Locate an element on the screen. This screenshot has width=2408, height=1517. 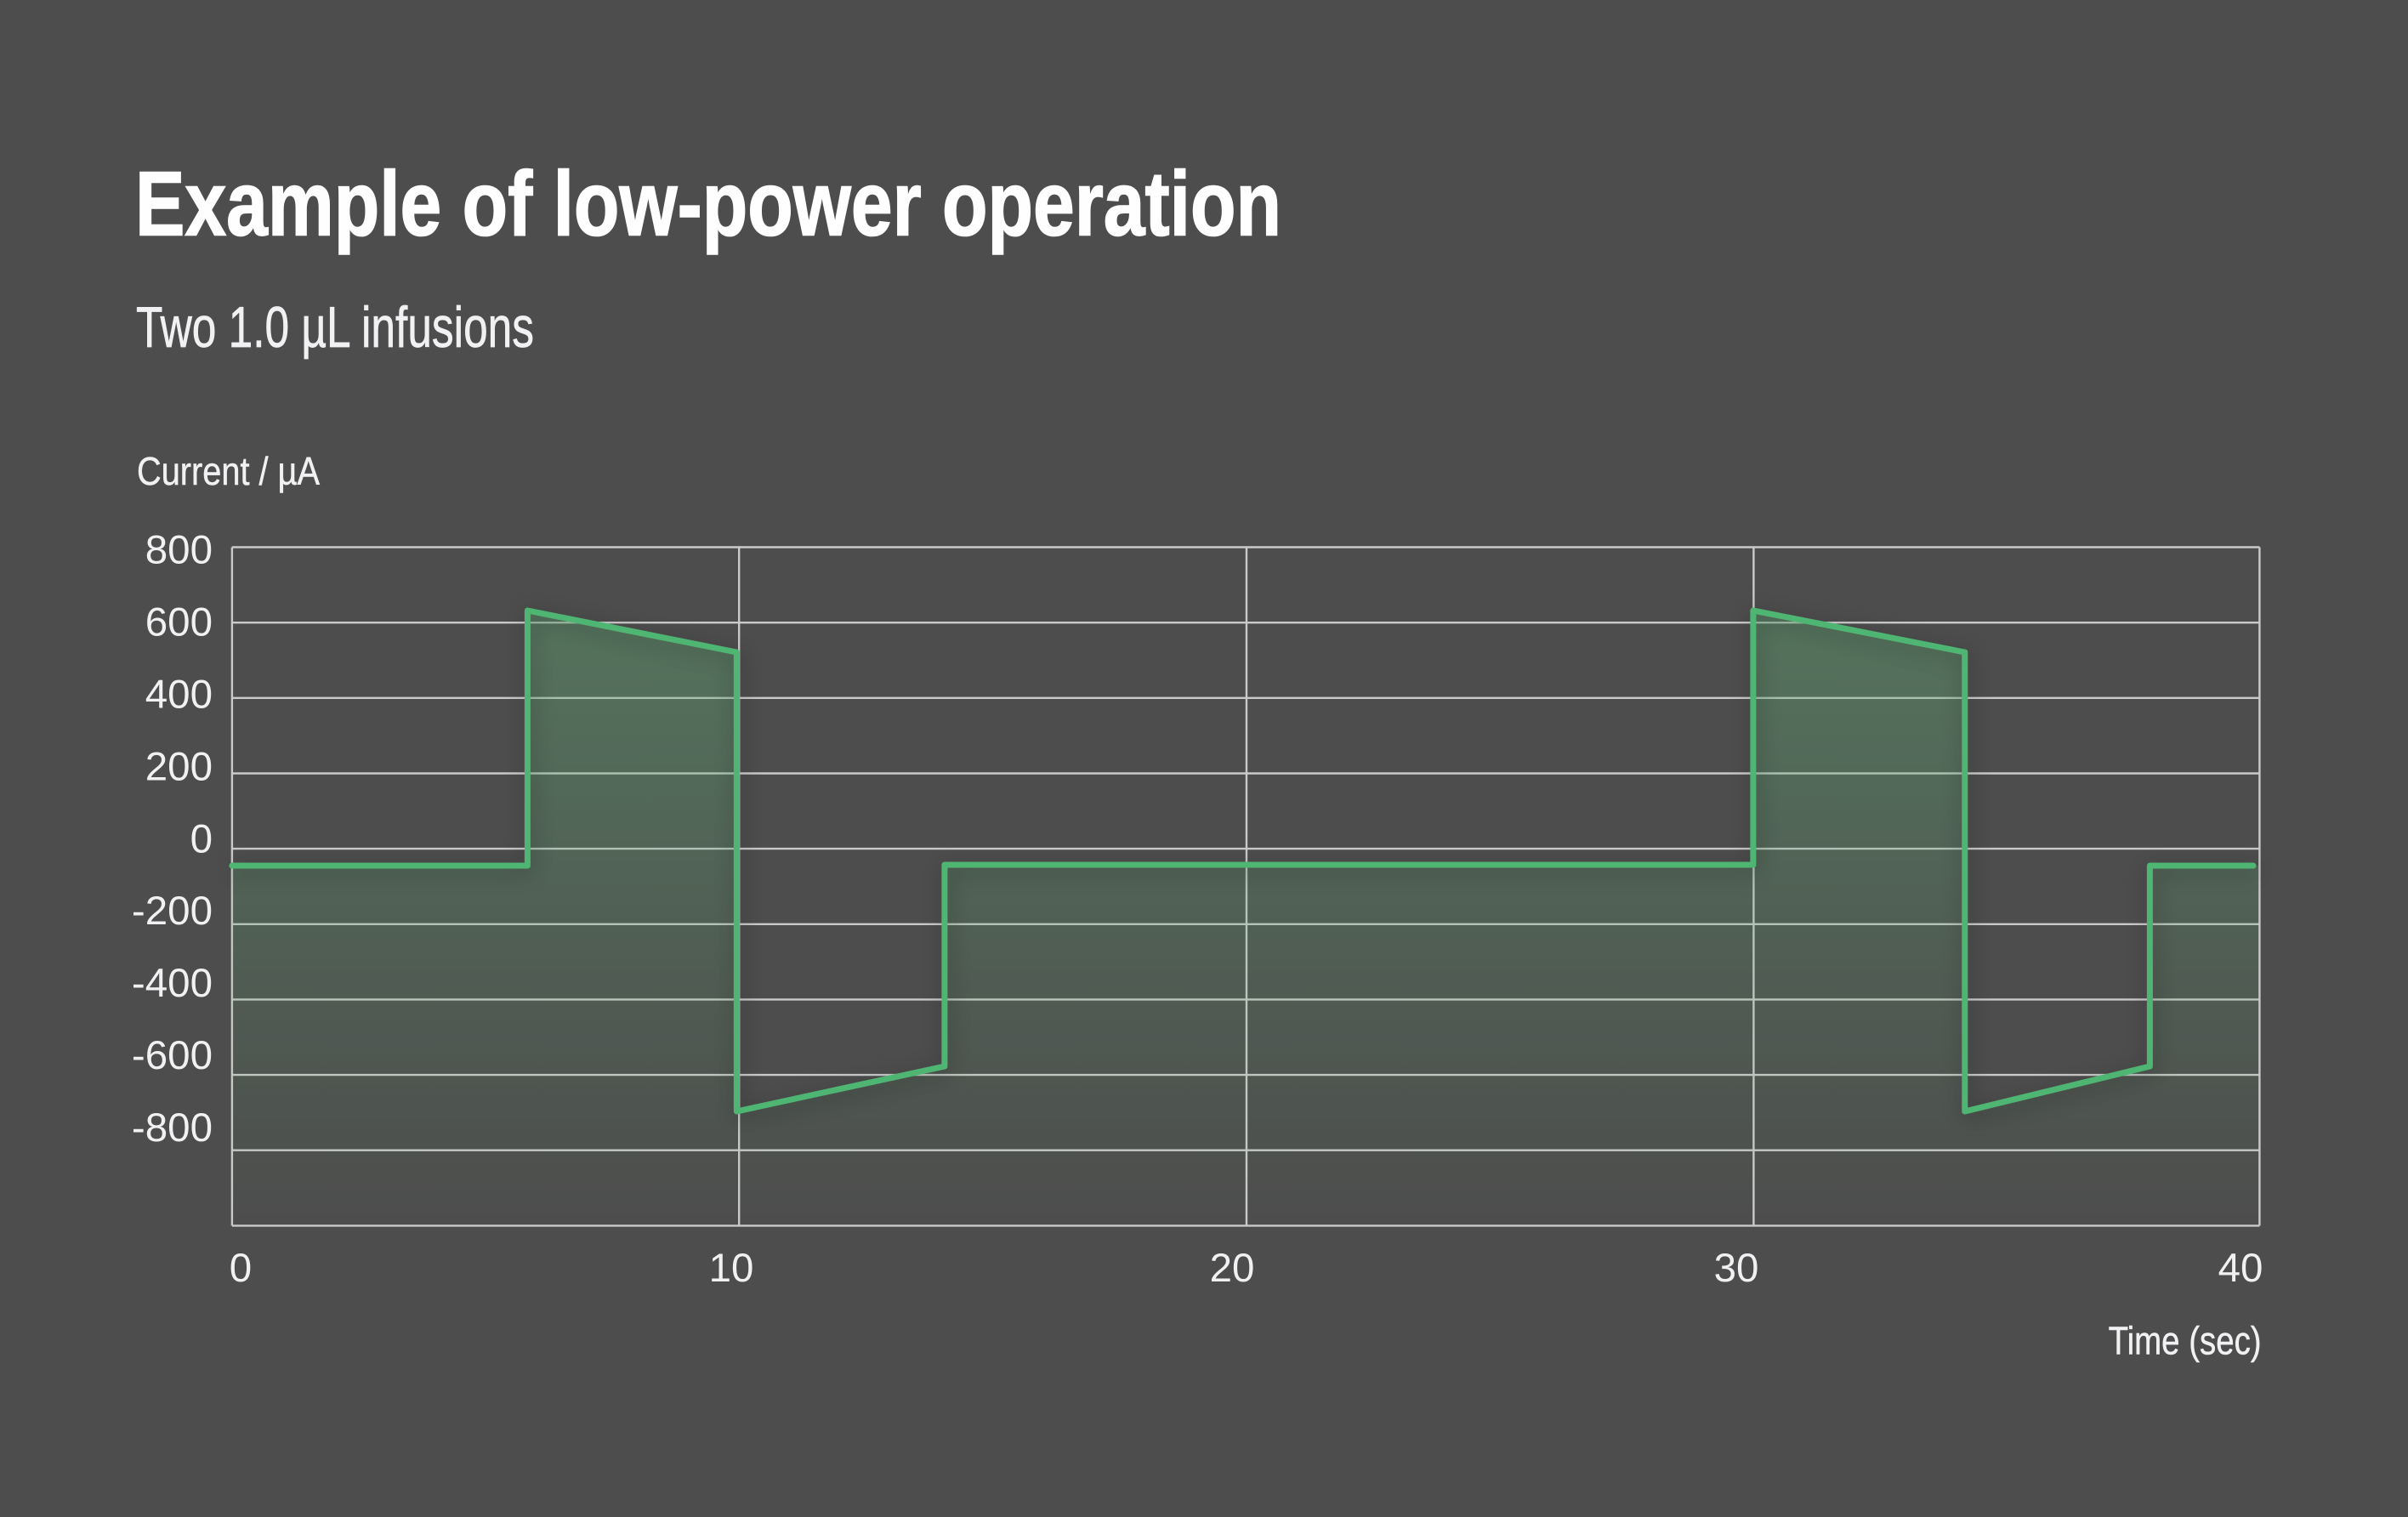
svg-text: Current / µA is located at coordinates (228, 471).